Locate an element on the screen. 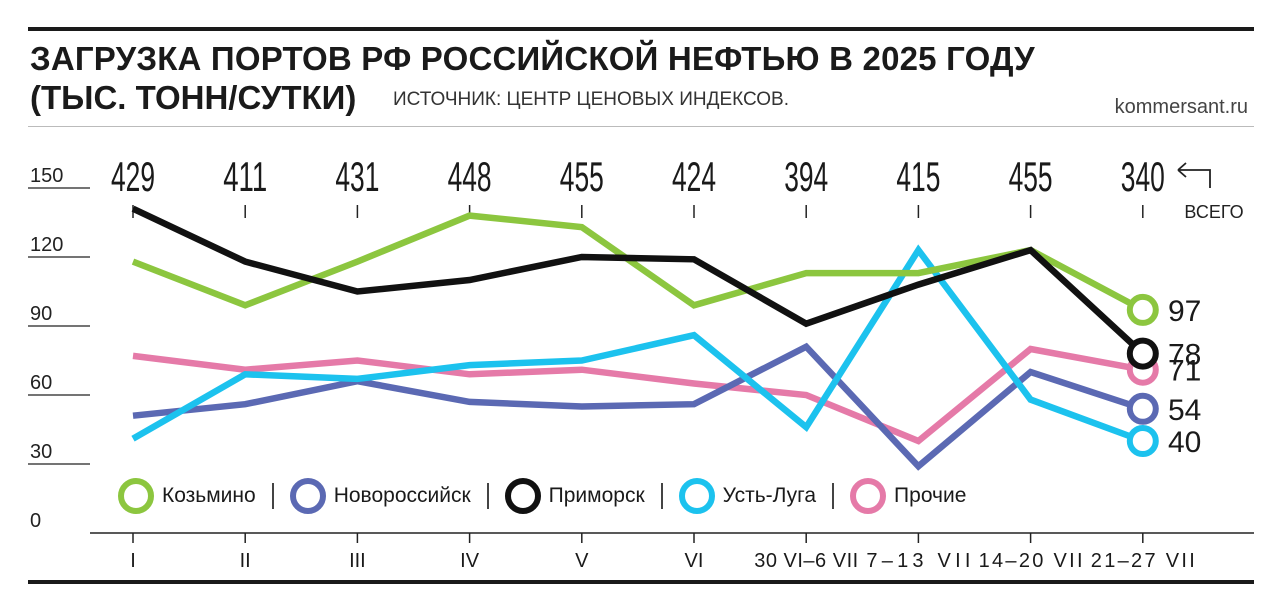  legend-item: Новороссийск is located at coordinates (380, 496).